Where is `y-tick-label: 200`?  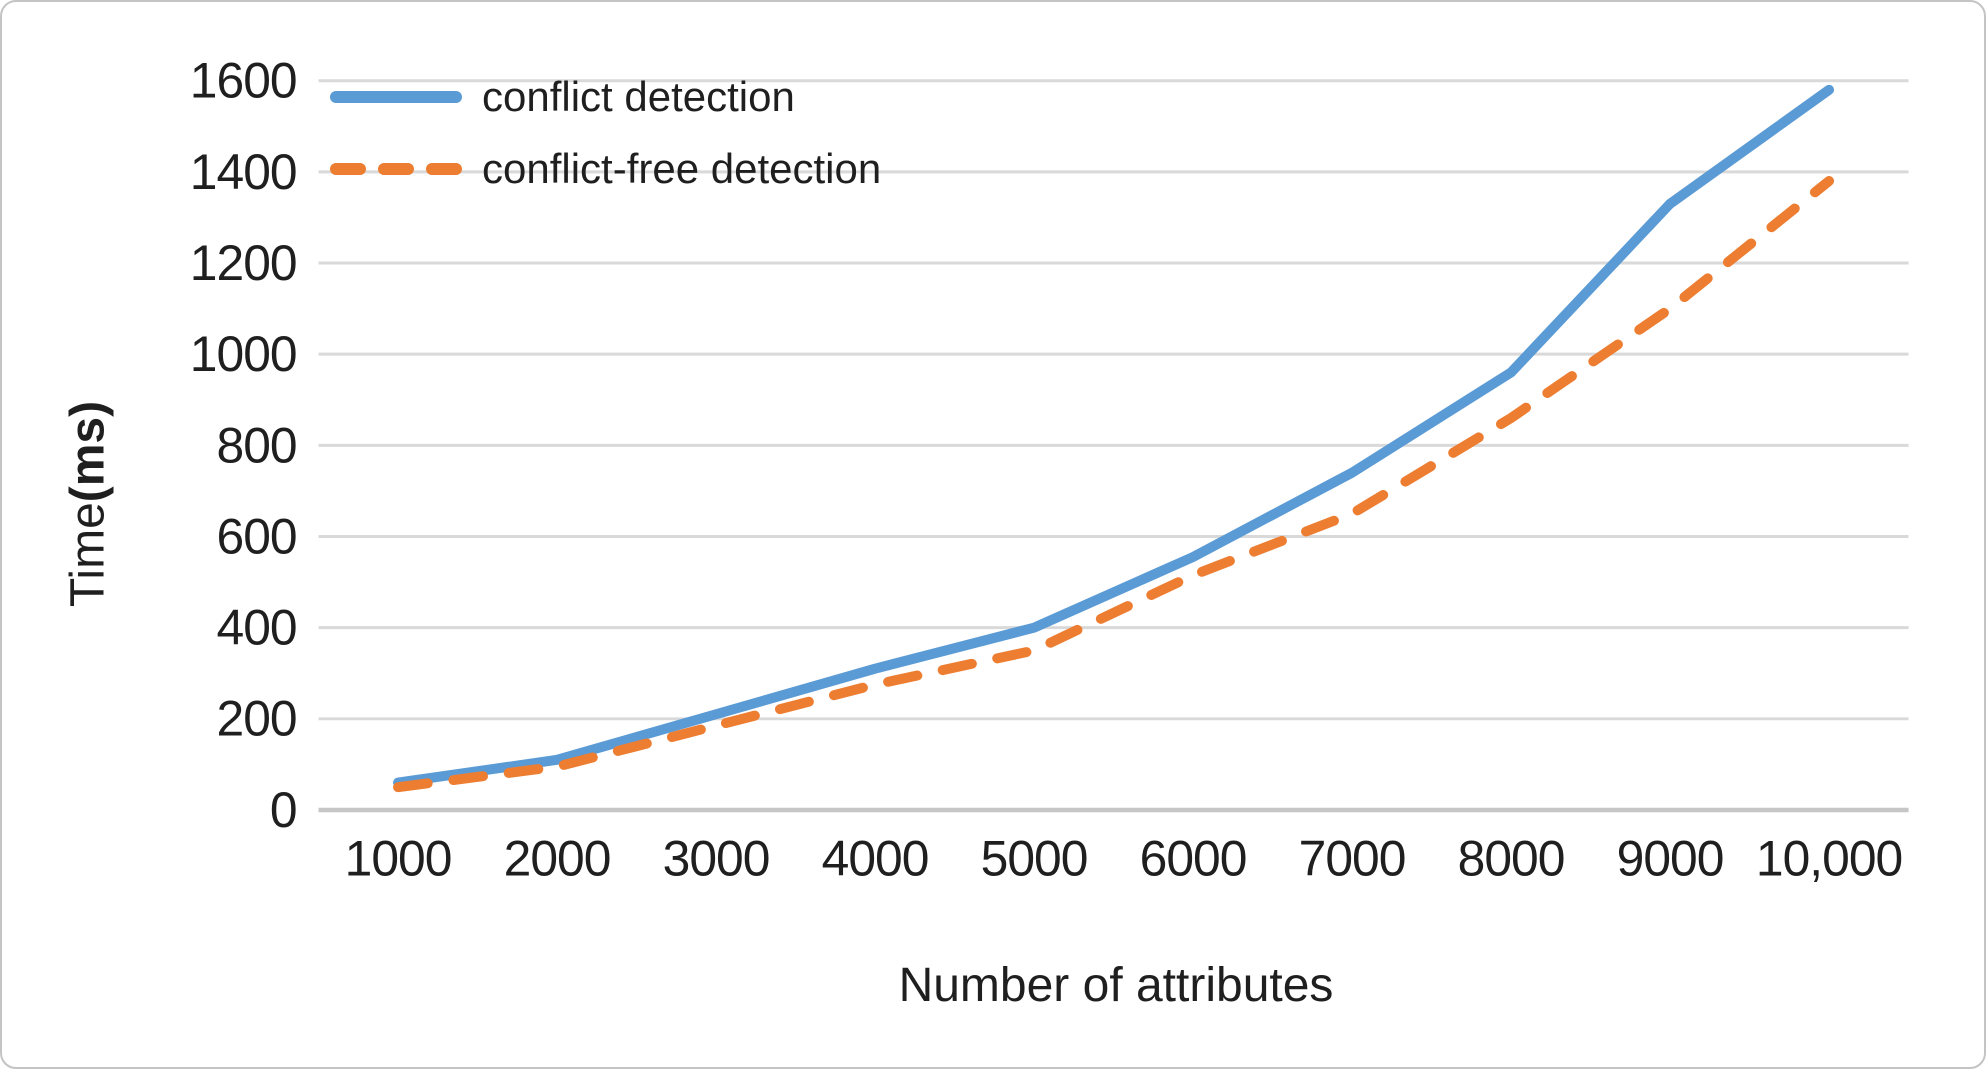 y-tick-label: 200 is located at coordinates (257, 719).